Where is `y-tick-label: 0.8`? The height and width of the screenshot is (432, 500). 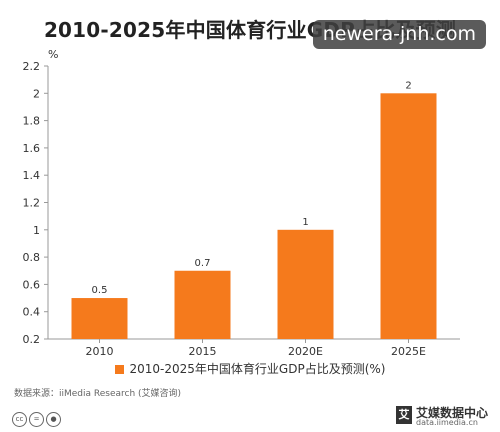
y-tick-label: 0.8 is located at coordinates (32, 257).